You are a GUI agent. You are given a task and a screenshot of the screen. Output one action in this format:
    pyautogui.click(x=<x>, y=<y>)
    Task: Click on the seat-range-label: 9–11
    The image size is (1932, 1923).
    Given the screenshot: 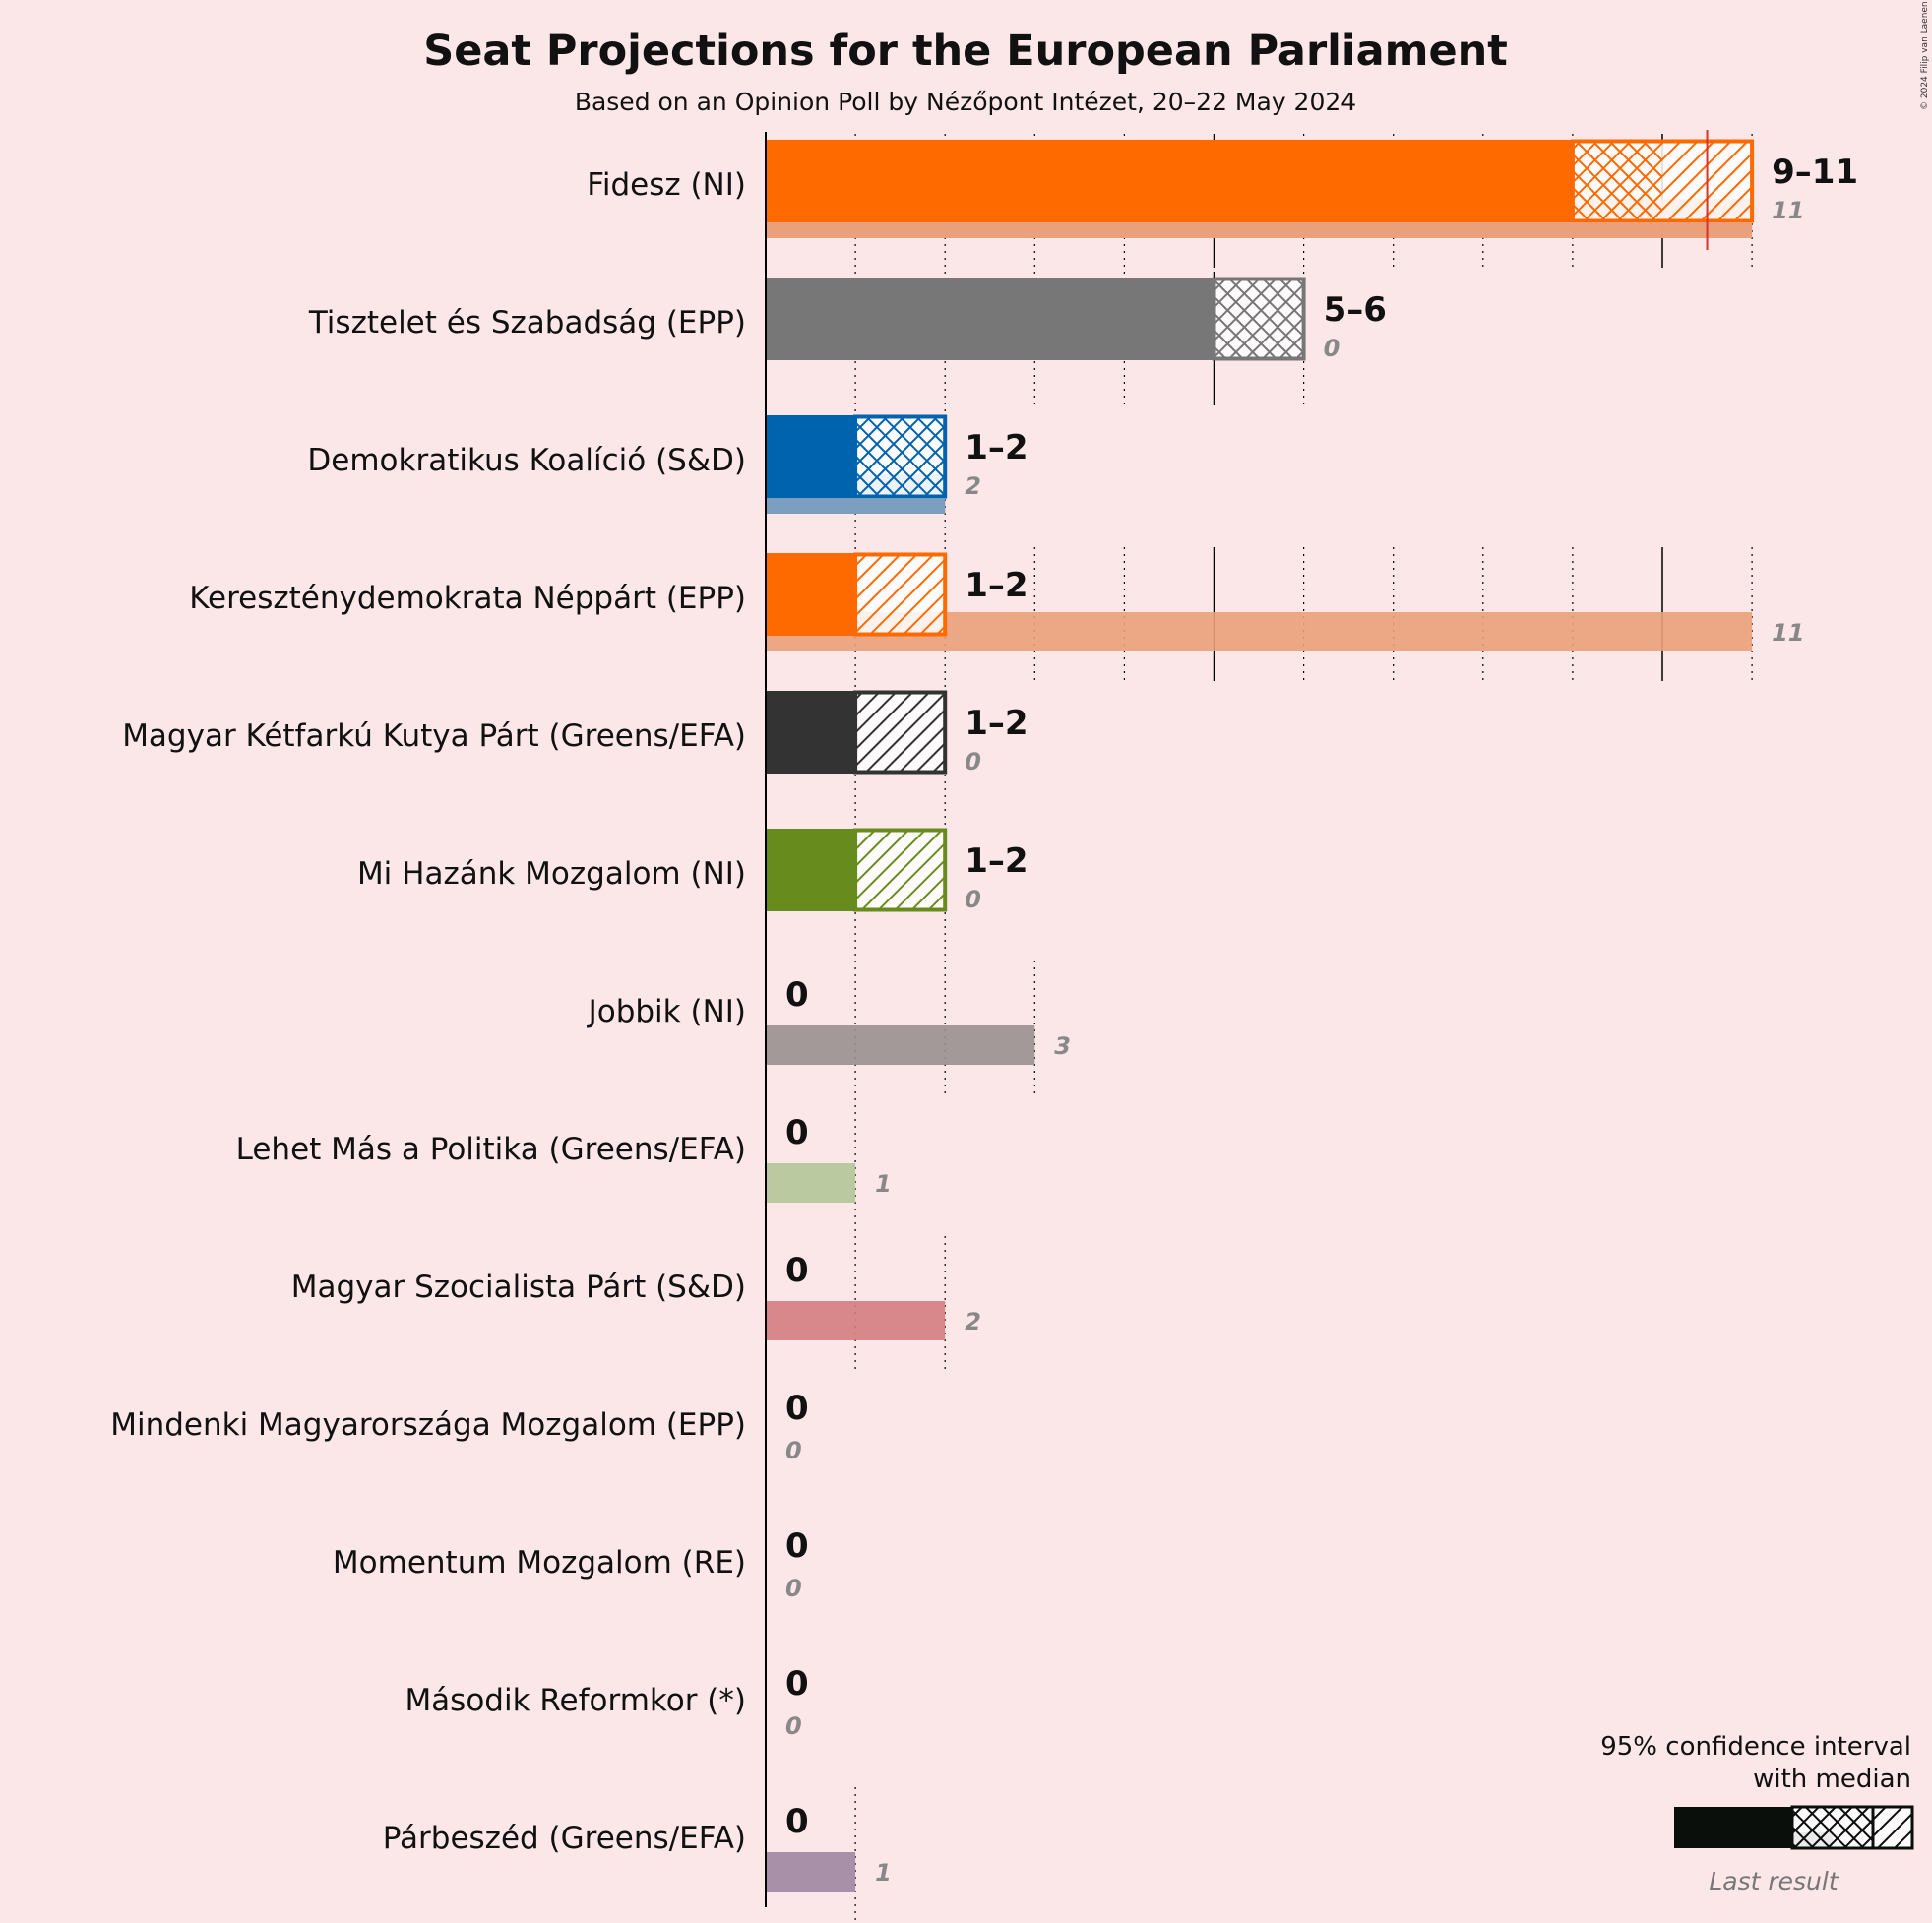 What is the action you would take?
    pyautogui.click(x=1815, y=172)
    